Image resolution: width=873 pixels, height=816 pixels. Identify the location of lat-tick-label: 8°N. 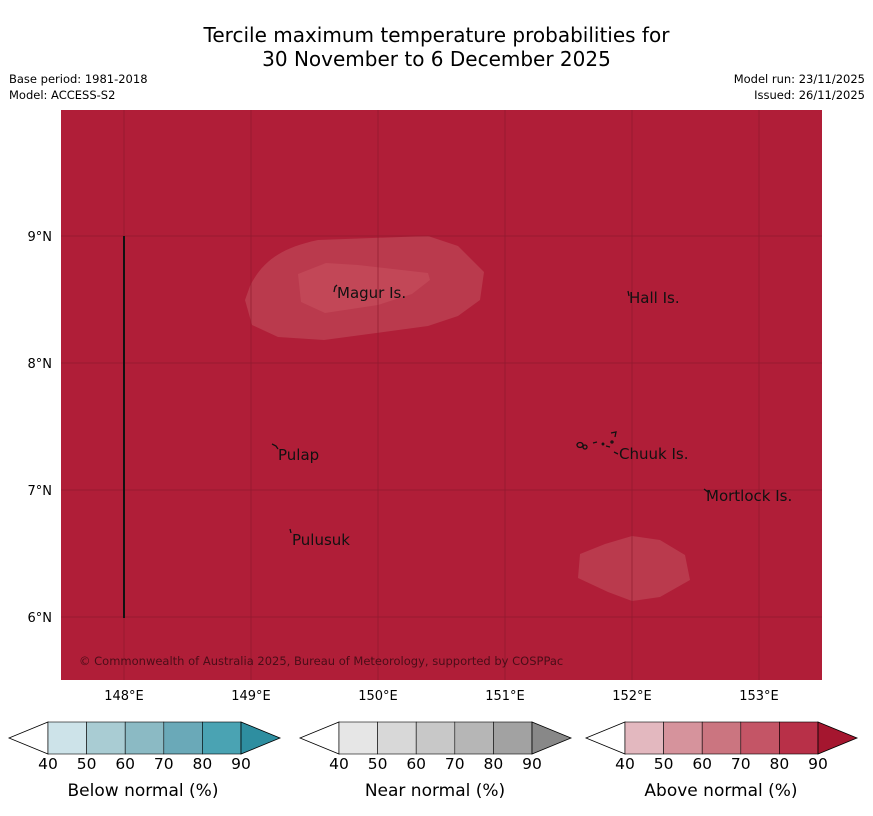
(40, 364).